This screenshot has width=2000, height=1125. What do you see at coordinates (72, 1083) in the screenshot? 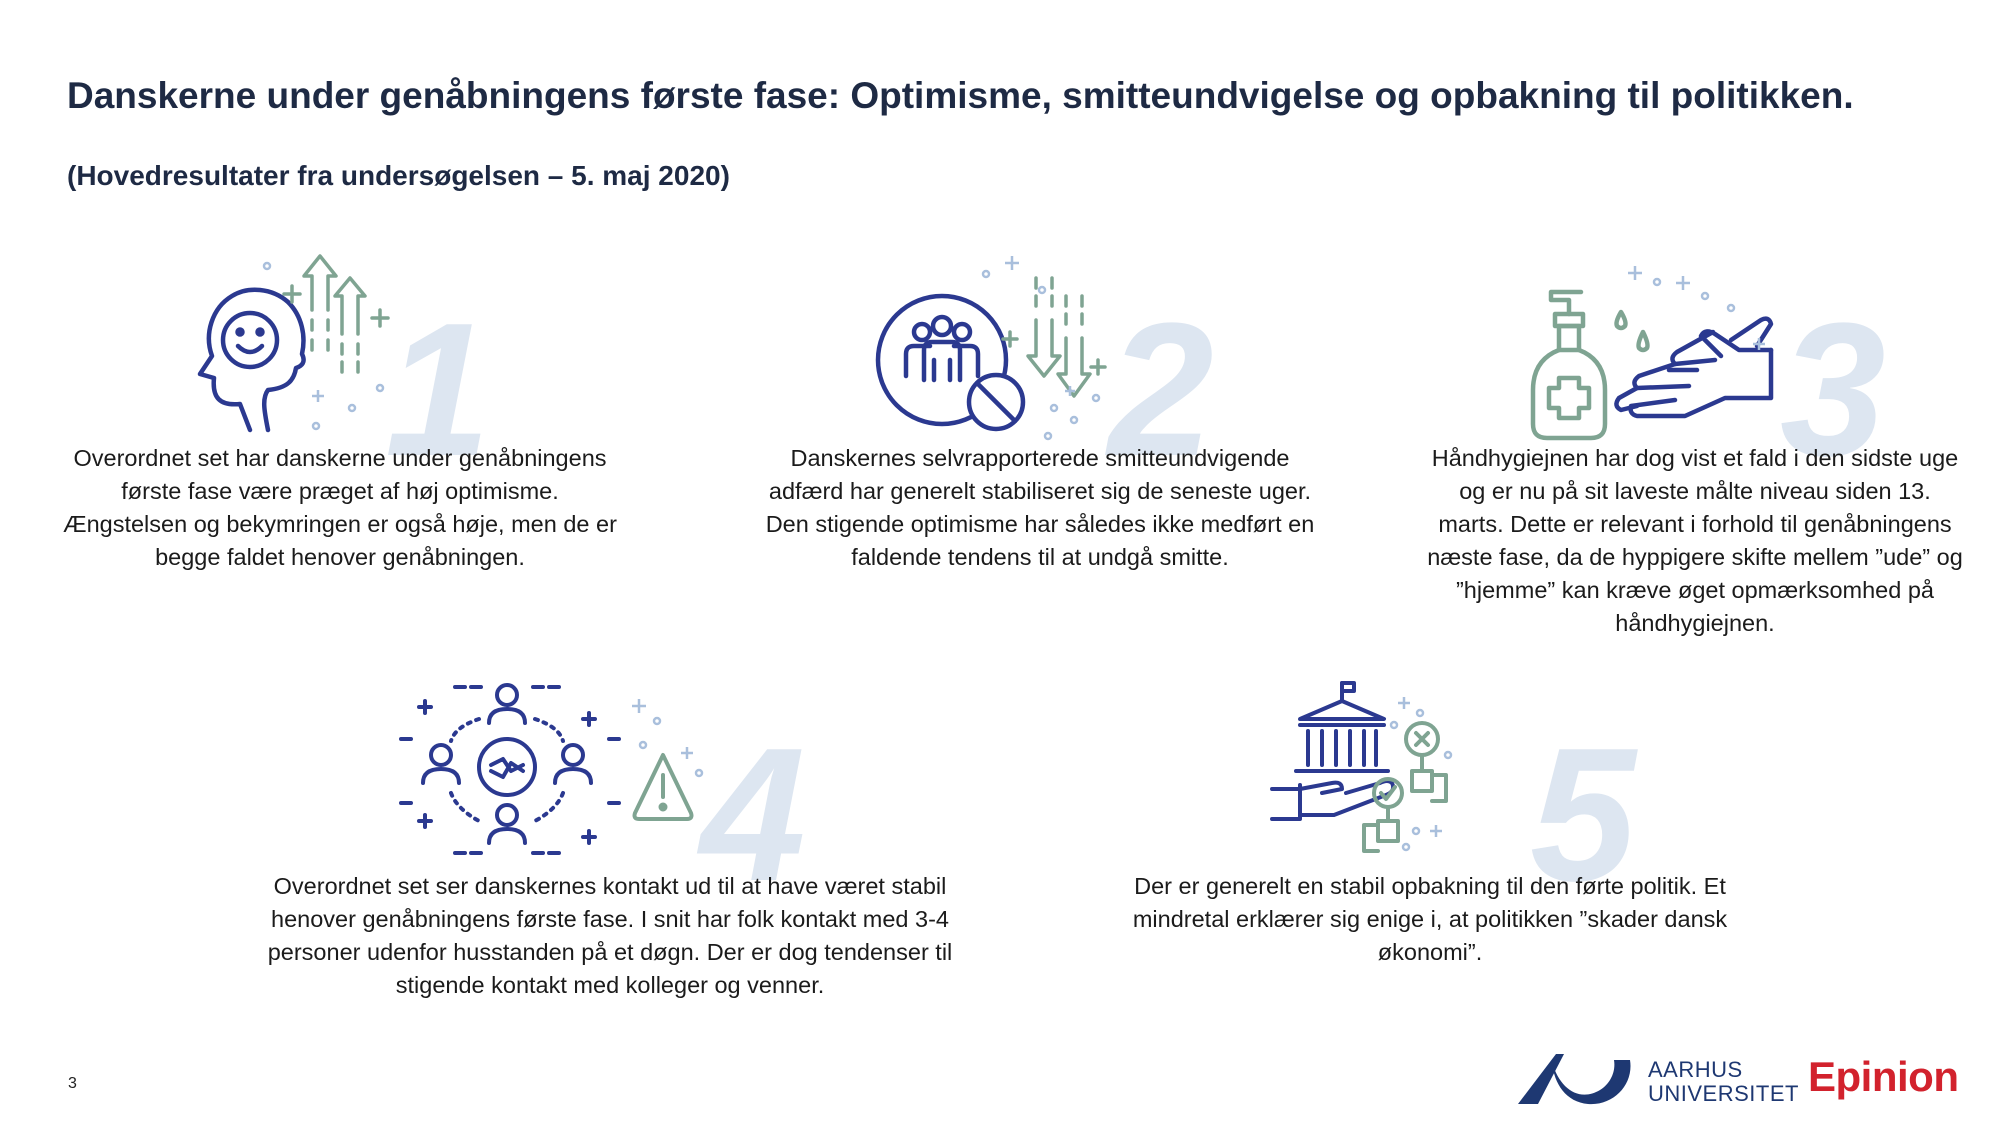
I see `page-number: 3` at bounding box center [72, 1083].